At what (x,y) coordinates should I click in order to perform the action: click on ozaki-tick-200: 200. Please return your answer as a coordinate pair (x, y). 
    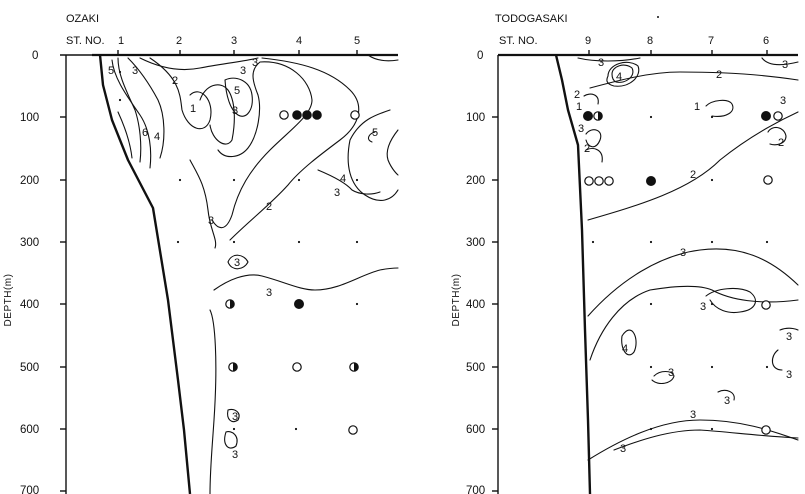
    Looking at the image, I should click on (29, 181).